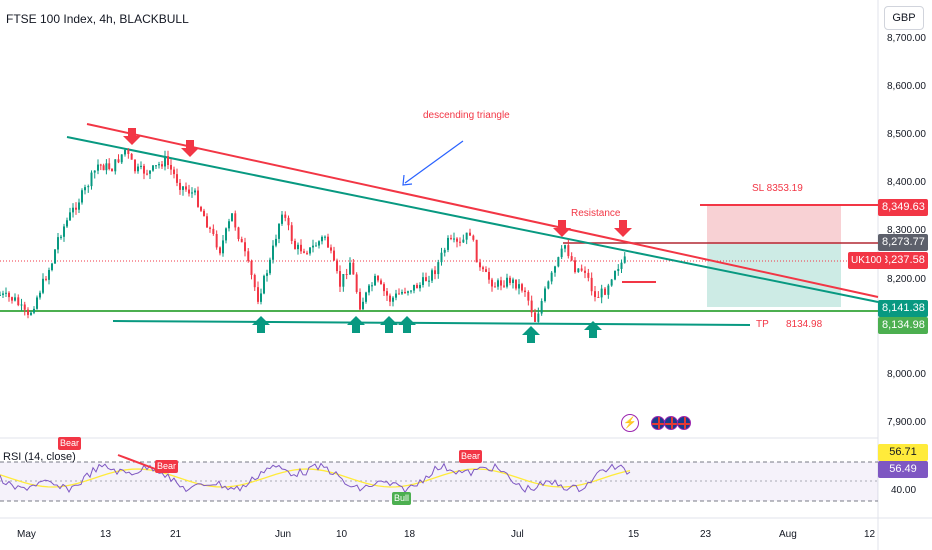 The height and width of the screenshot is (550, 932). Describe the element at coordinates (106, 534) in the screenshot. I see `time-axis-label: 13` at that location.